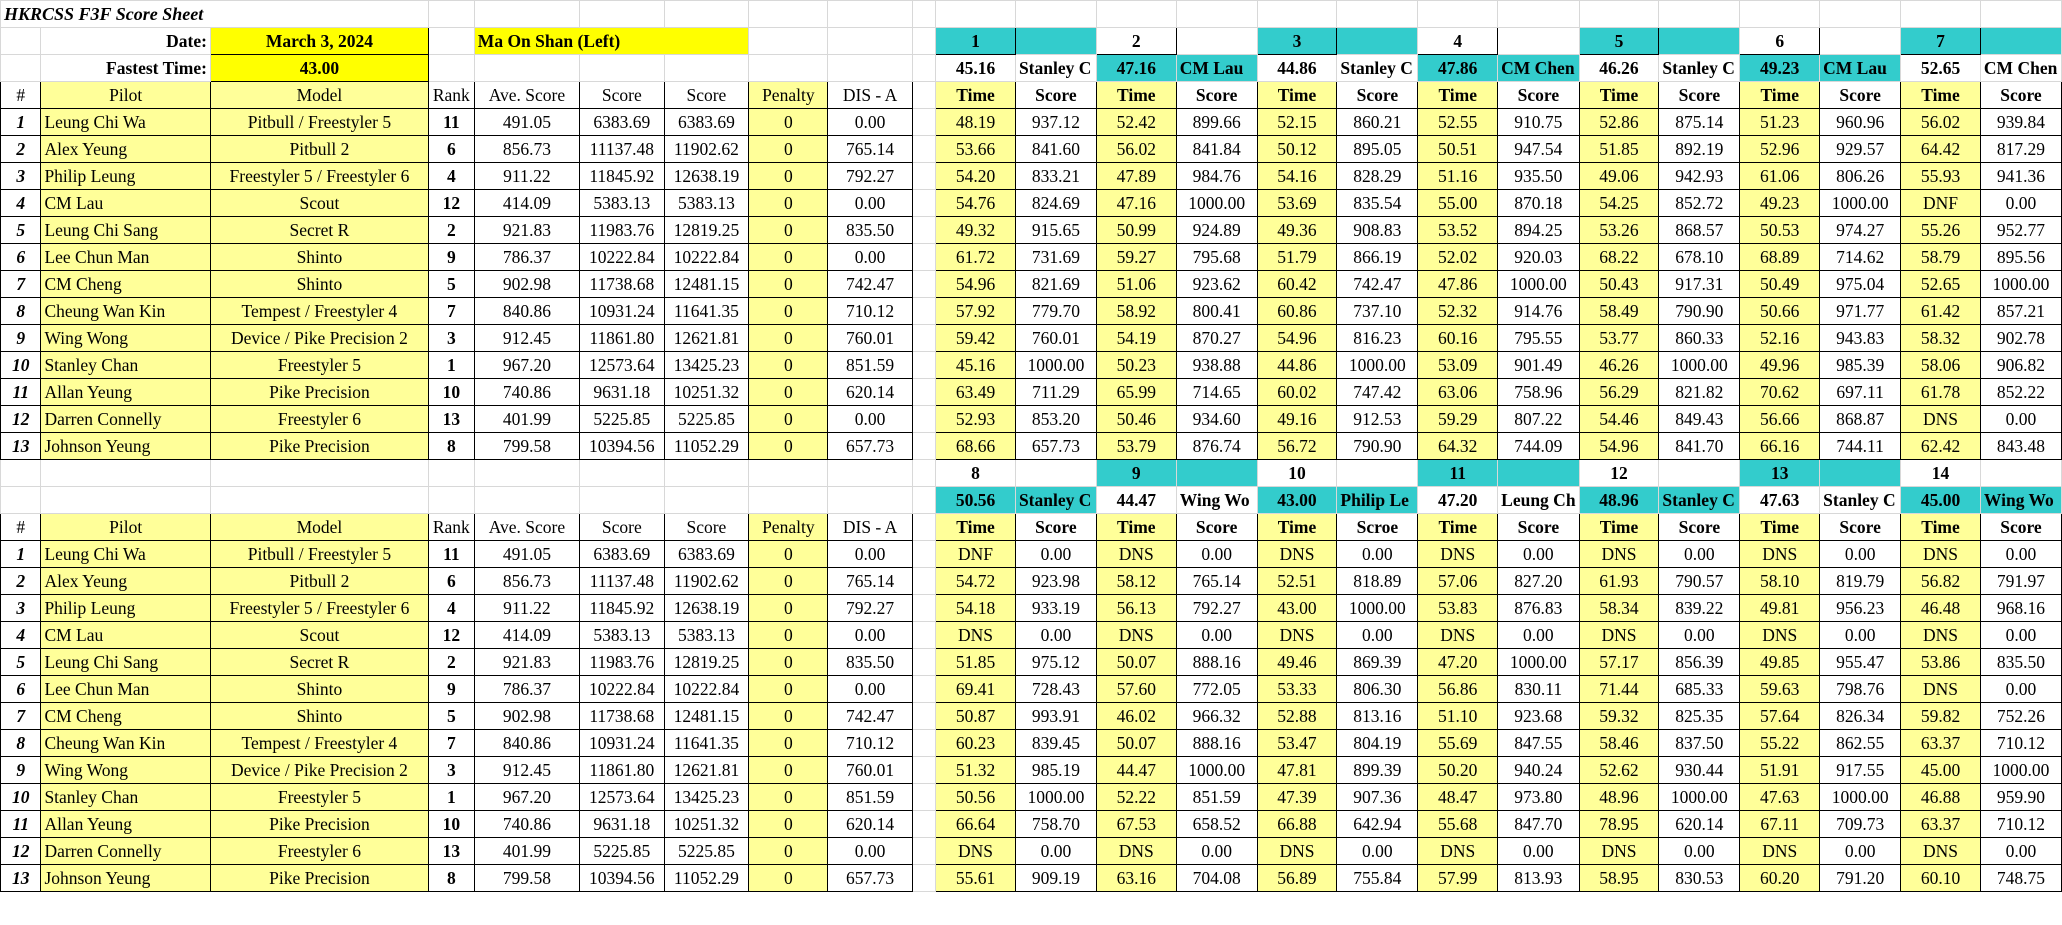  I want to click on round-time: 61.72, so click(975, 257).